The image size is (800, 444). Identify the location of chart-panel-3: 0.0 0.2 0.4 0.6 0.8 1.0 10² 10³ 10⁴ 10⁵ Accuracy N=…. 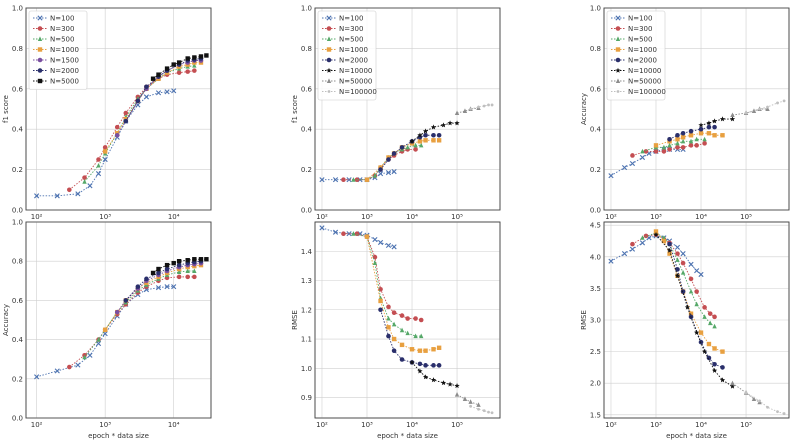
(685, 113).